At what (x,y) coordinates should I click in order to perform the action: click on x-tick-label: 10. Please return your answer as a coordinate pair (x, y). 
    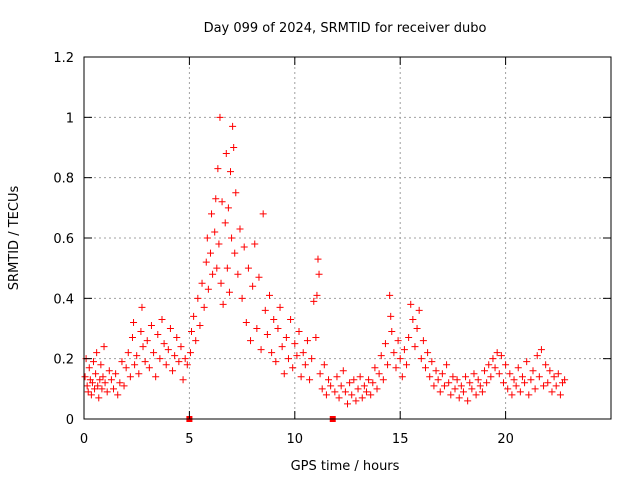
    Looking at the image, I should click on (295, 439).